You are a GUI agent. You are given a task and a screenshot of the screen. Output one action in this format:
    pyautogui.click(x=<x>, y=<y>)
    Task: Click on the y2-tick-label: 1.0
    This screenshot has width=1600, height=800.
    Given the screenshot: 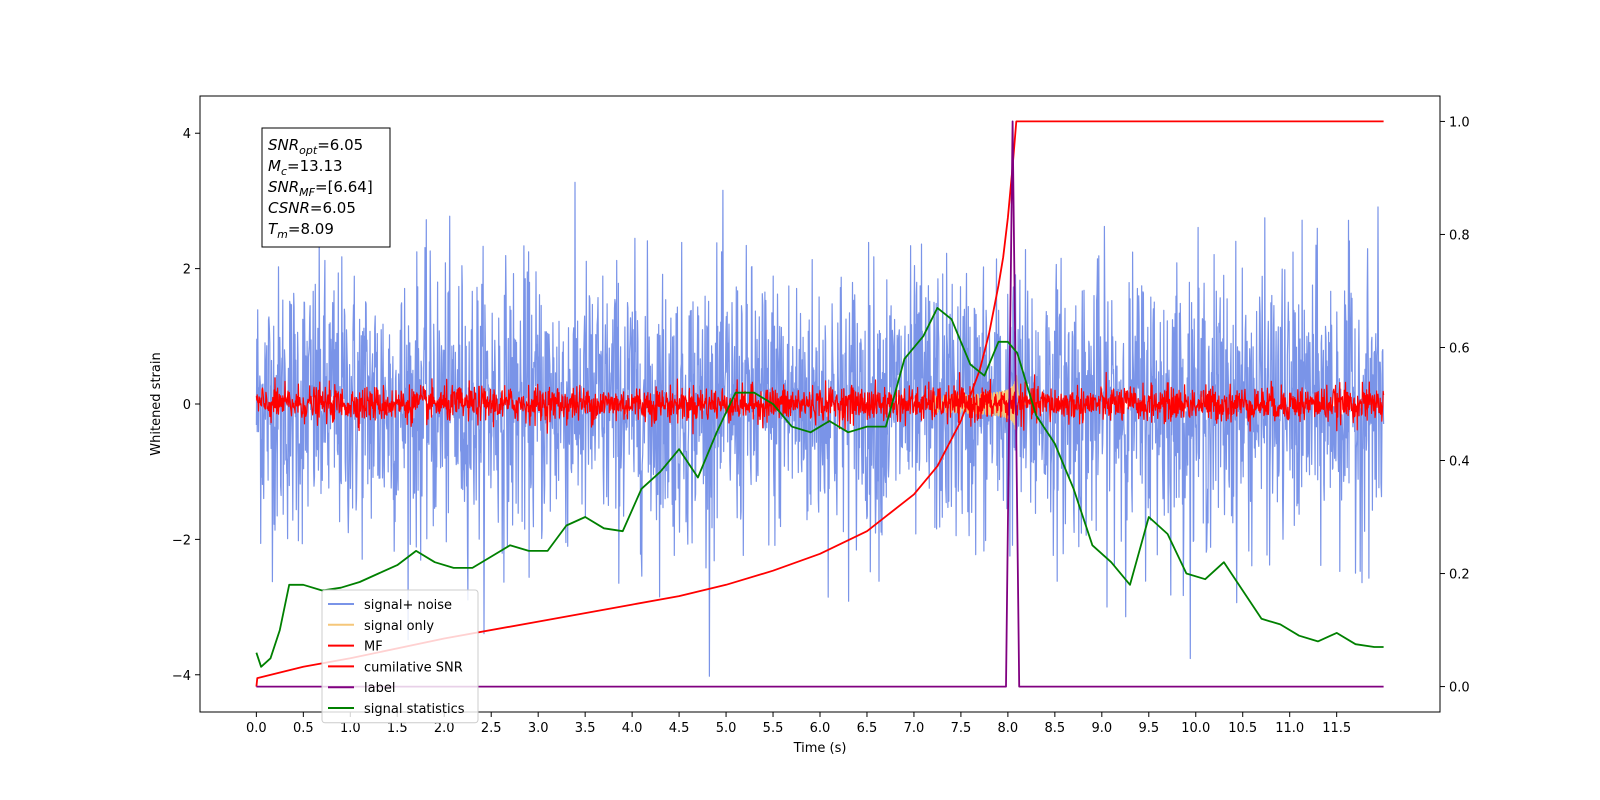 What is the action you would take?
    pyautogui.click(x=1459, y=122)
    